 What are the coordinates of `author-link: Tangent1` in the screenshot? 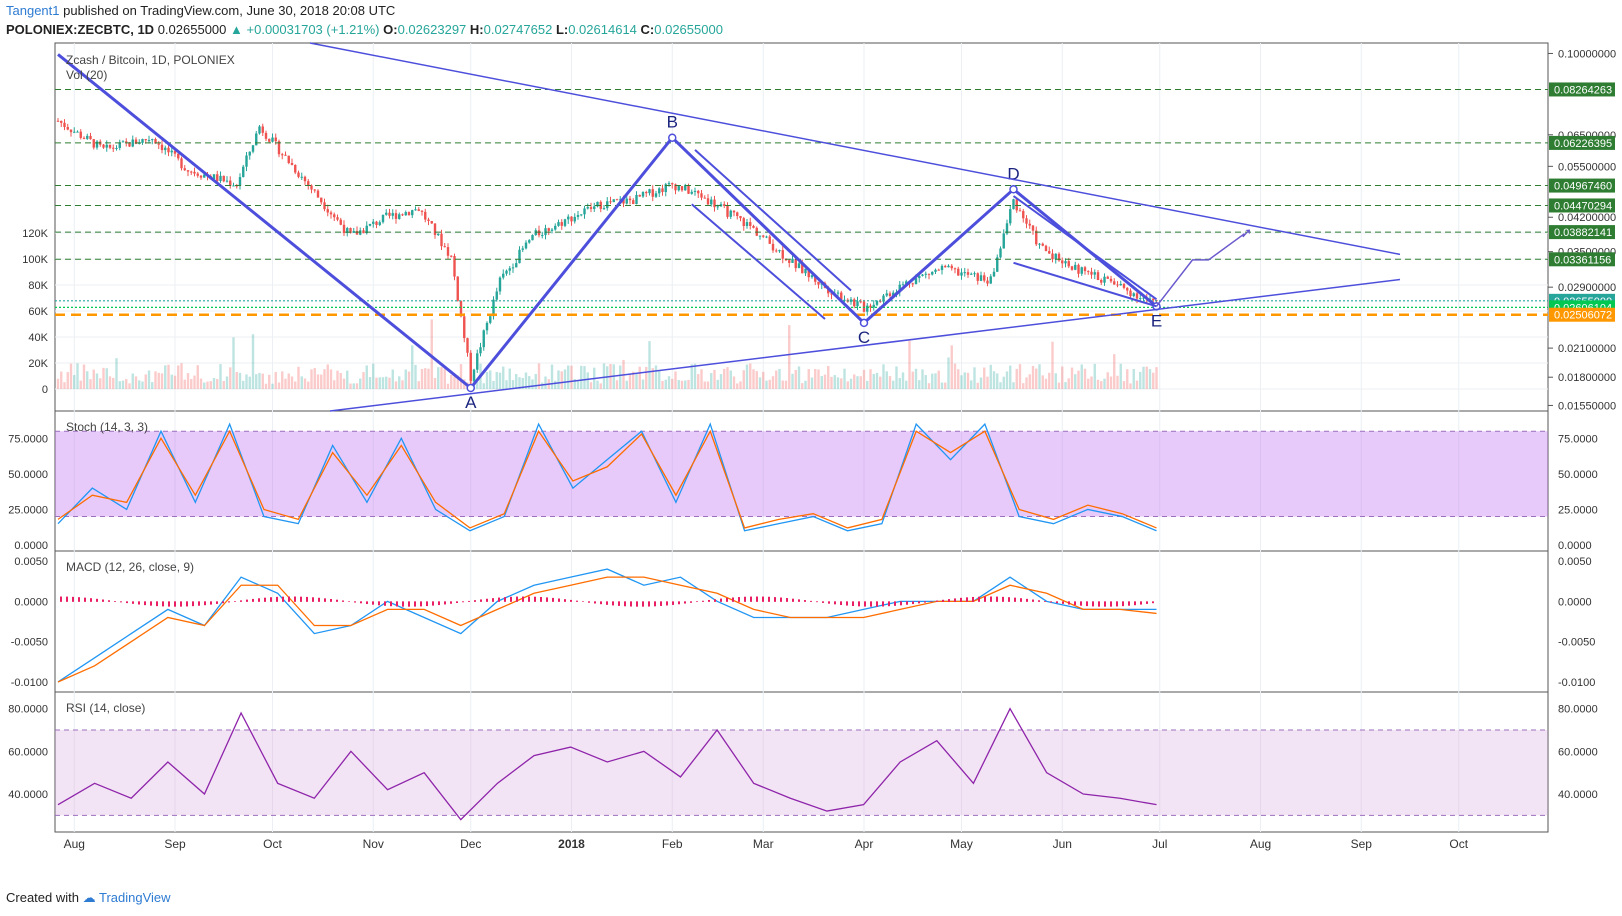 It's located at (33, 10).